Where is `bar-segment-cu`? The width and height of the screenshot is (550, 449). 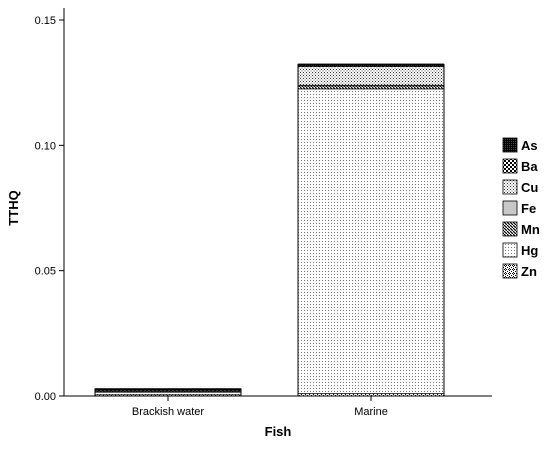
bar-segment-cu is located at coordinates (371, 76).